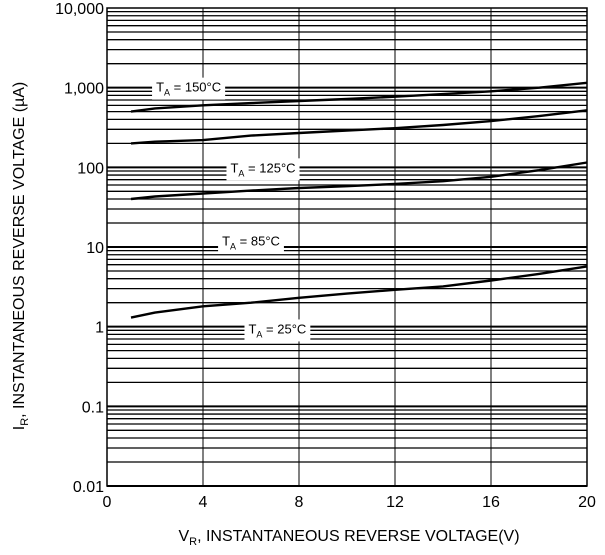 This screenshot has height=555, width=605. I want to click on y-tick-label: 100, so click(90, 168).